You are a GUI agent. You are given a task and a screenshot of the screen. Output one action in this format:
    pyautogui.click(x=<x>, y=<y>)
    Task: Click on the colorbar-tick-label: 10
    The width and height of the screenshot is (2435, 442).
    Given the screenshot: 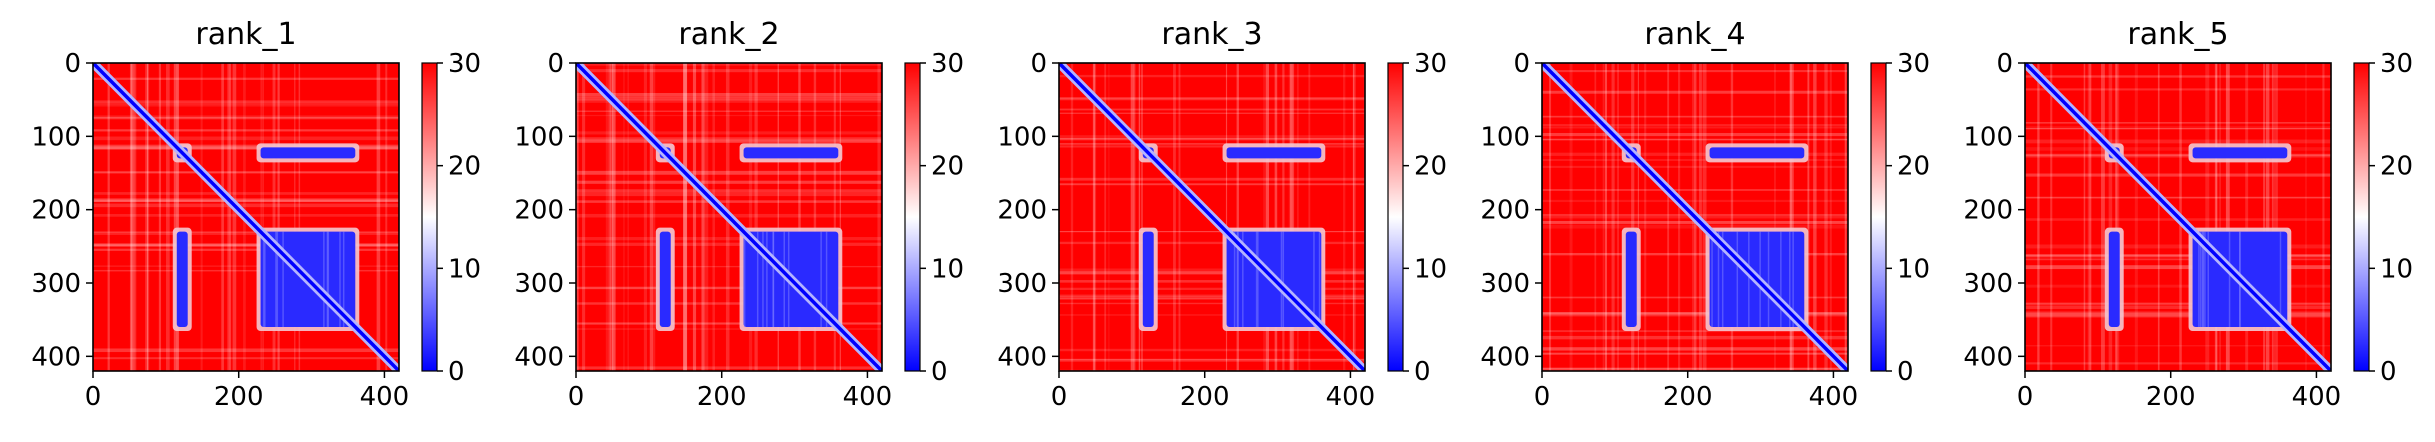 What is the action you would take?
    pyautogui.click(x=464, y=269)
    